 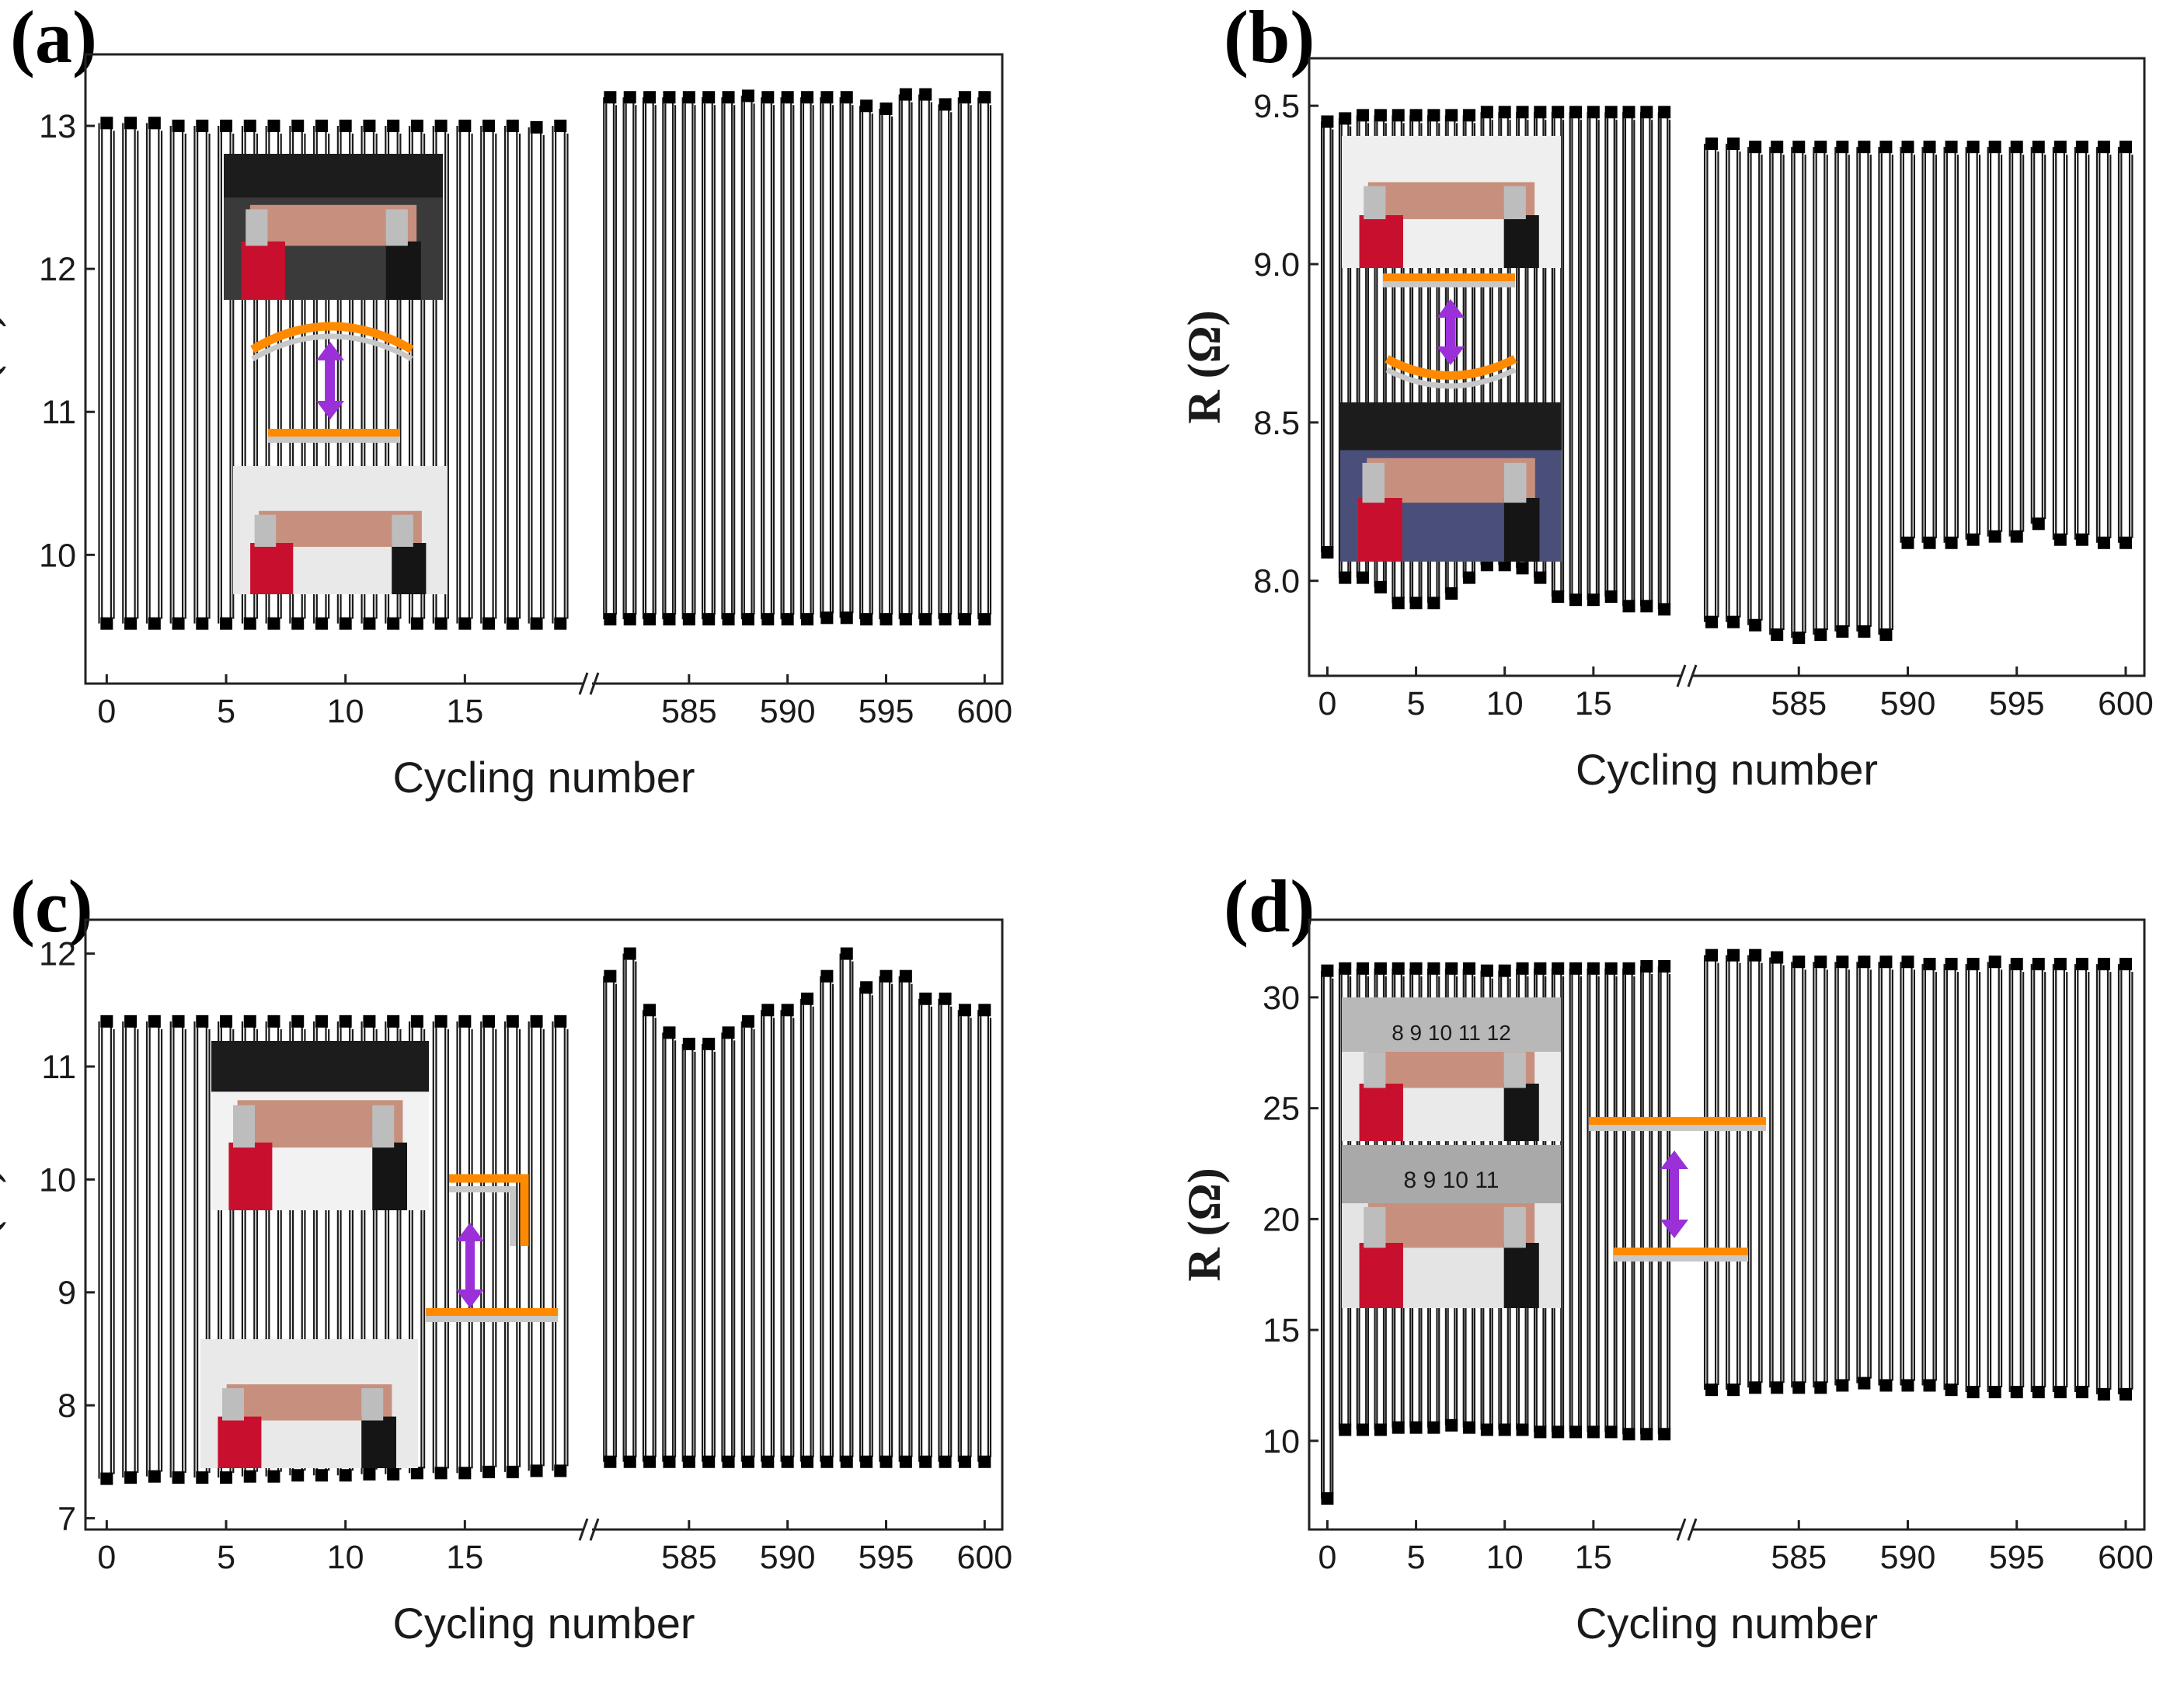 I want to click on flat-schematic-a-grey, so click(x=334, y=440).